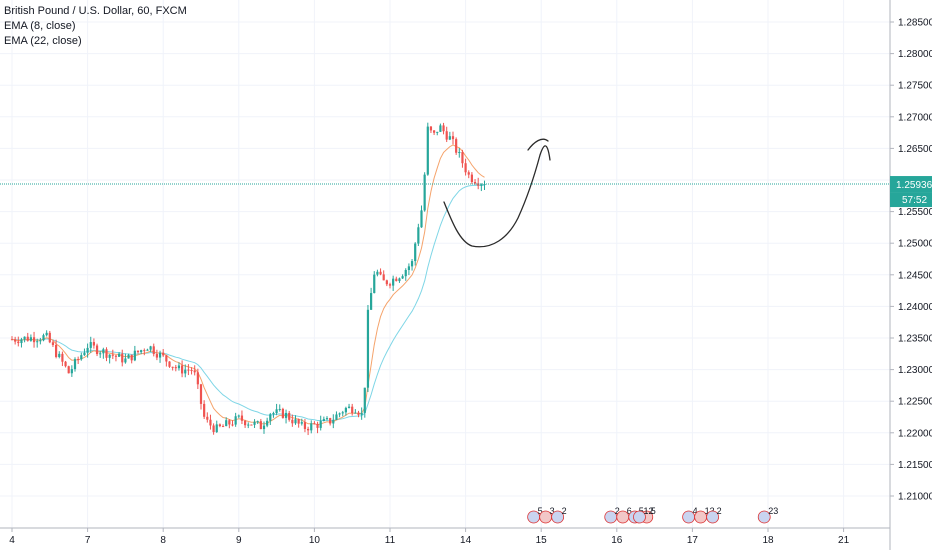 The width and height of the screenshot is (932, 555). Describe the element at coordinates (445, 536) in the screenshot. I see `time-axis: 4 7 8 9 10 11 14 15 16 17 18 21` at that location.